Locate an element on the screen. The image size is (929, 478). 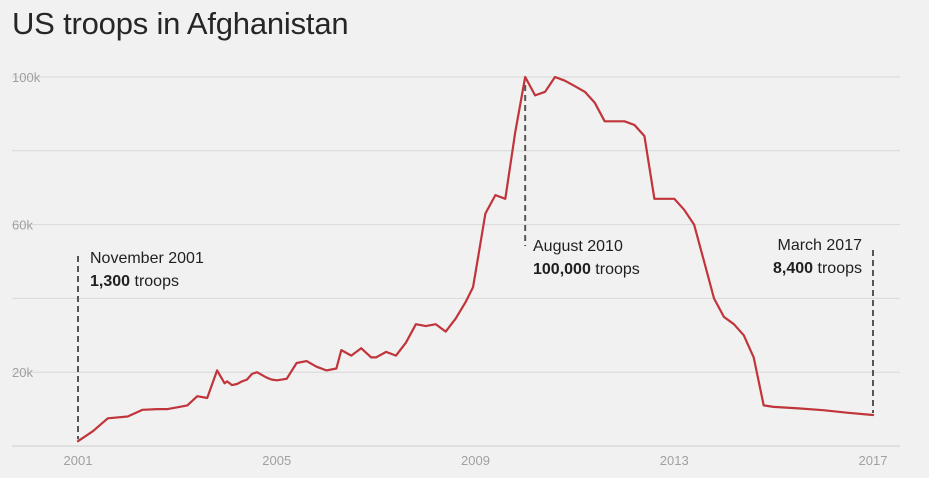
x-tick-label: 2001 is located at coordinates (78, 460).